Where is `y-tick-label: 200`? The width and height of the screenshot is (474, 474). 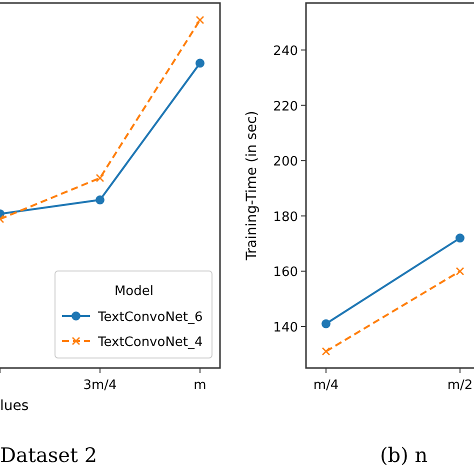 y-tick-label: 200 is located at coordinates (285, 162).